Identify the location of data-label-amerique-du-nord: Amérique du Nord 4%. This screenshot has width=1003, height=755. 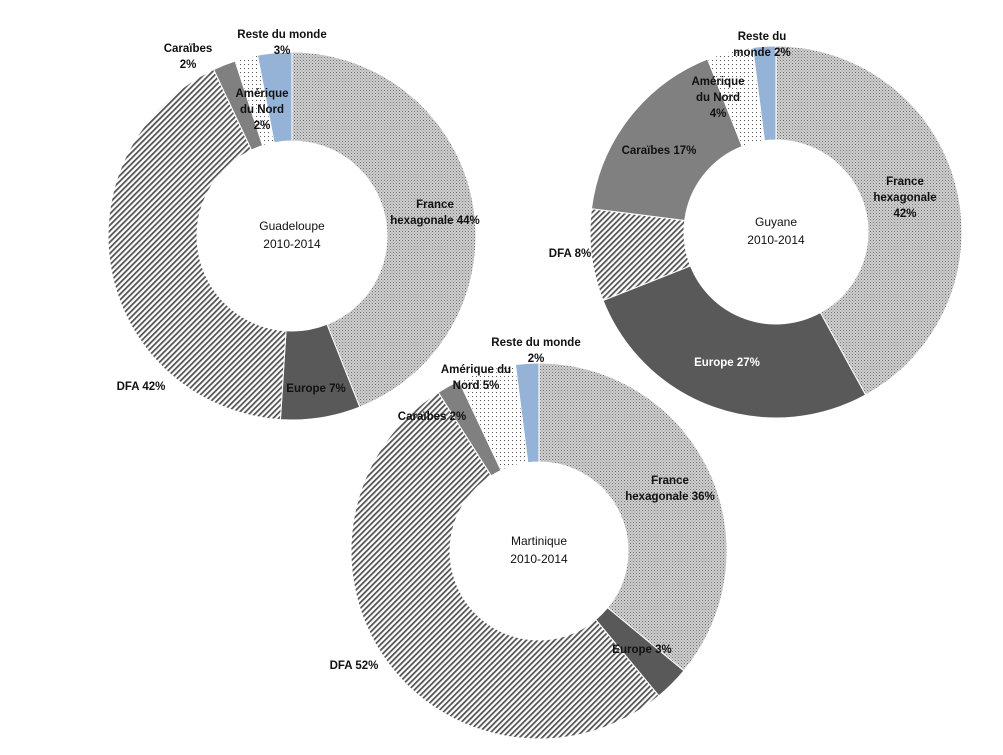
(717, 98).